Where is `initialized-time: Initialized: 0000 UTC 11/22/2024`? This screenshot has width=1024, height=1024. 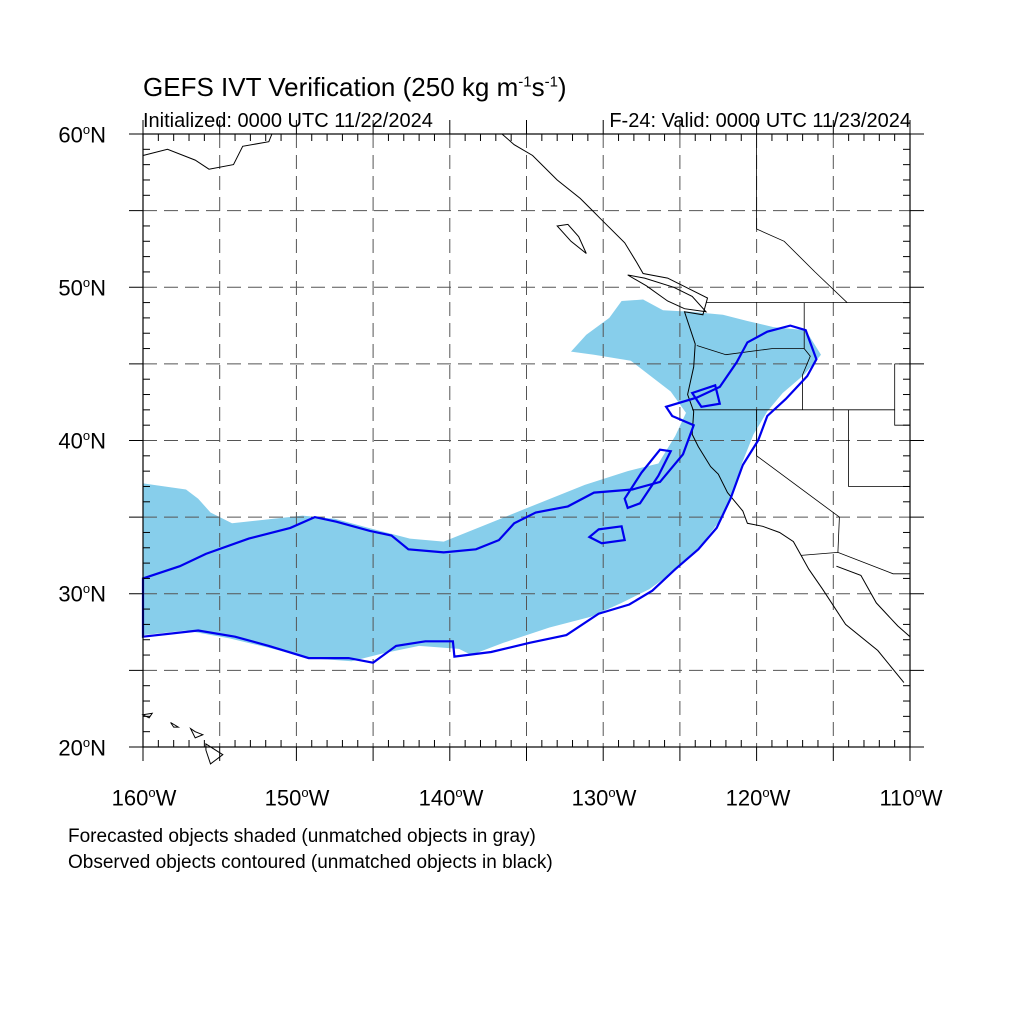
initialized-time: Initialized: 0000 UTC 11/22/2024 is located at coordinates (288, 121).